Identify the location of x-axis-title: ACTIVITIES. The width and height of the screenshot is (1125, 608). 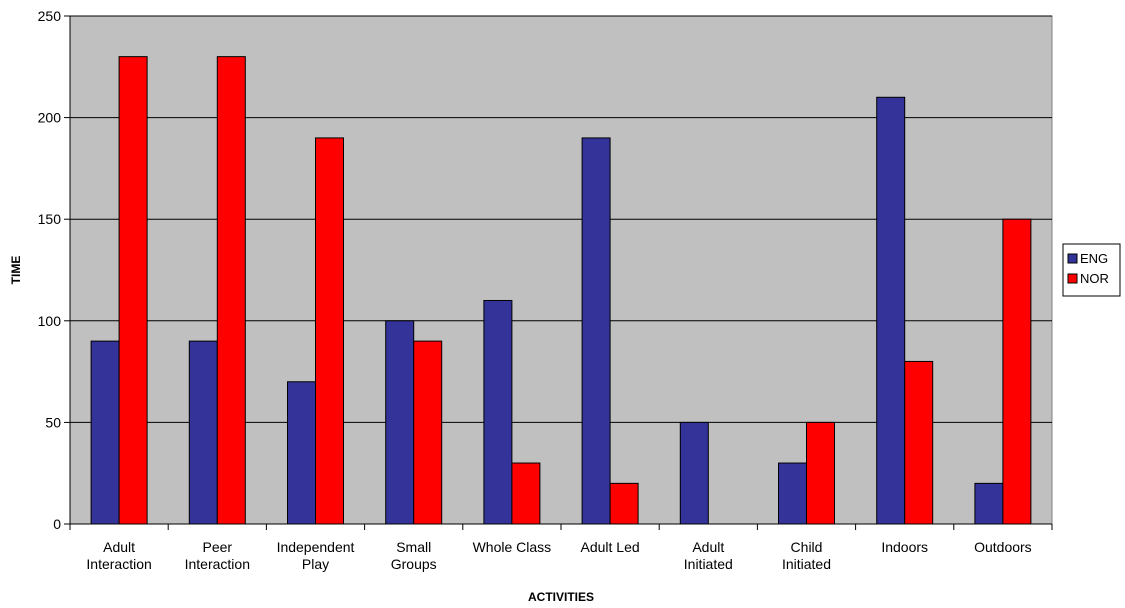
(561, 597).